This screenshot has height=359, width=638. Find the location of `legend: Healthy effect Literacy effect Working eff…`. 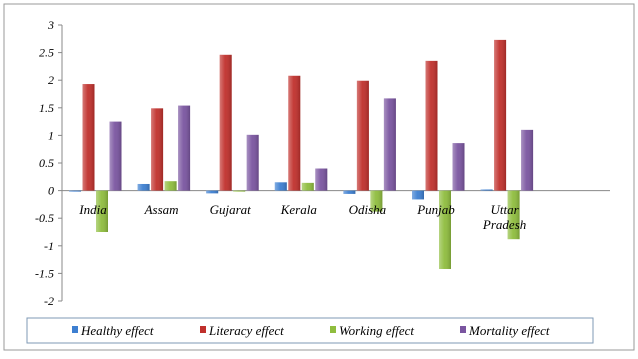

legend: Healthy effect Literacy effect Working eff… is located at coordinates (310, 330).